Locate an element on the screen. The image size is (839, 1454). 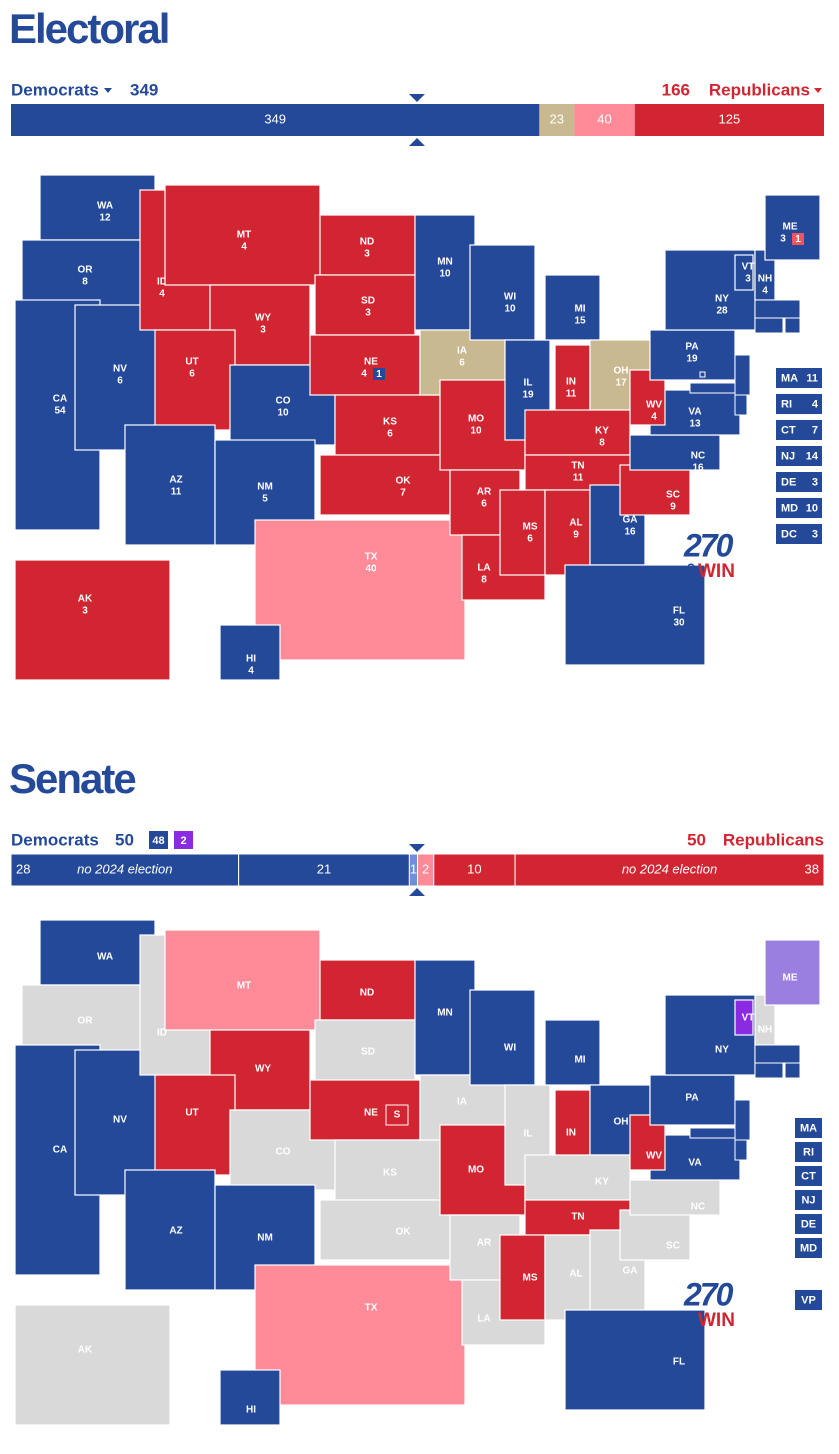
state-label: TX is located at coordinates (371, 557).